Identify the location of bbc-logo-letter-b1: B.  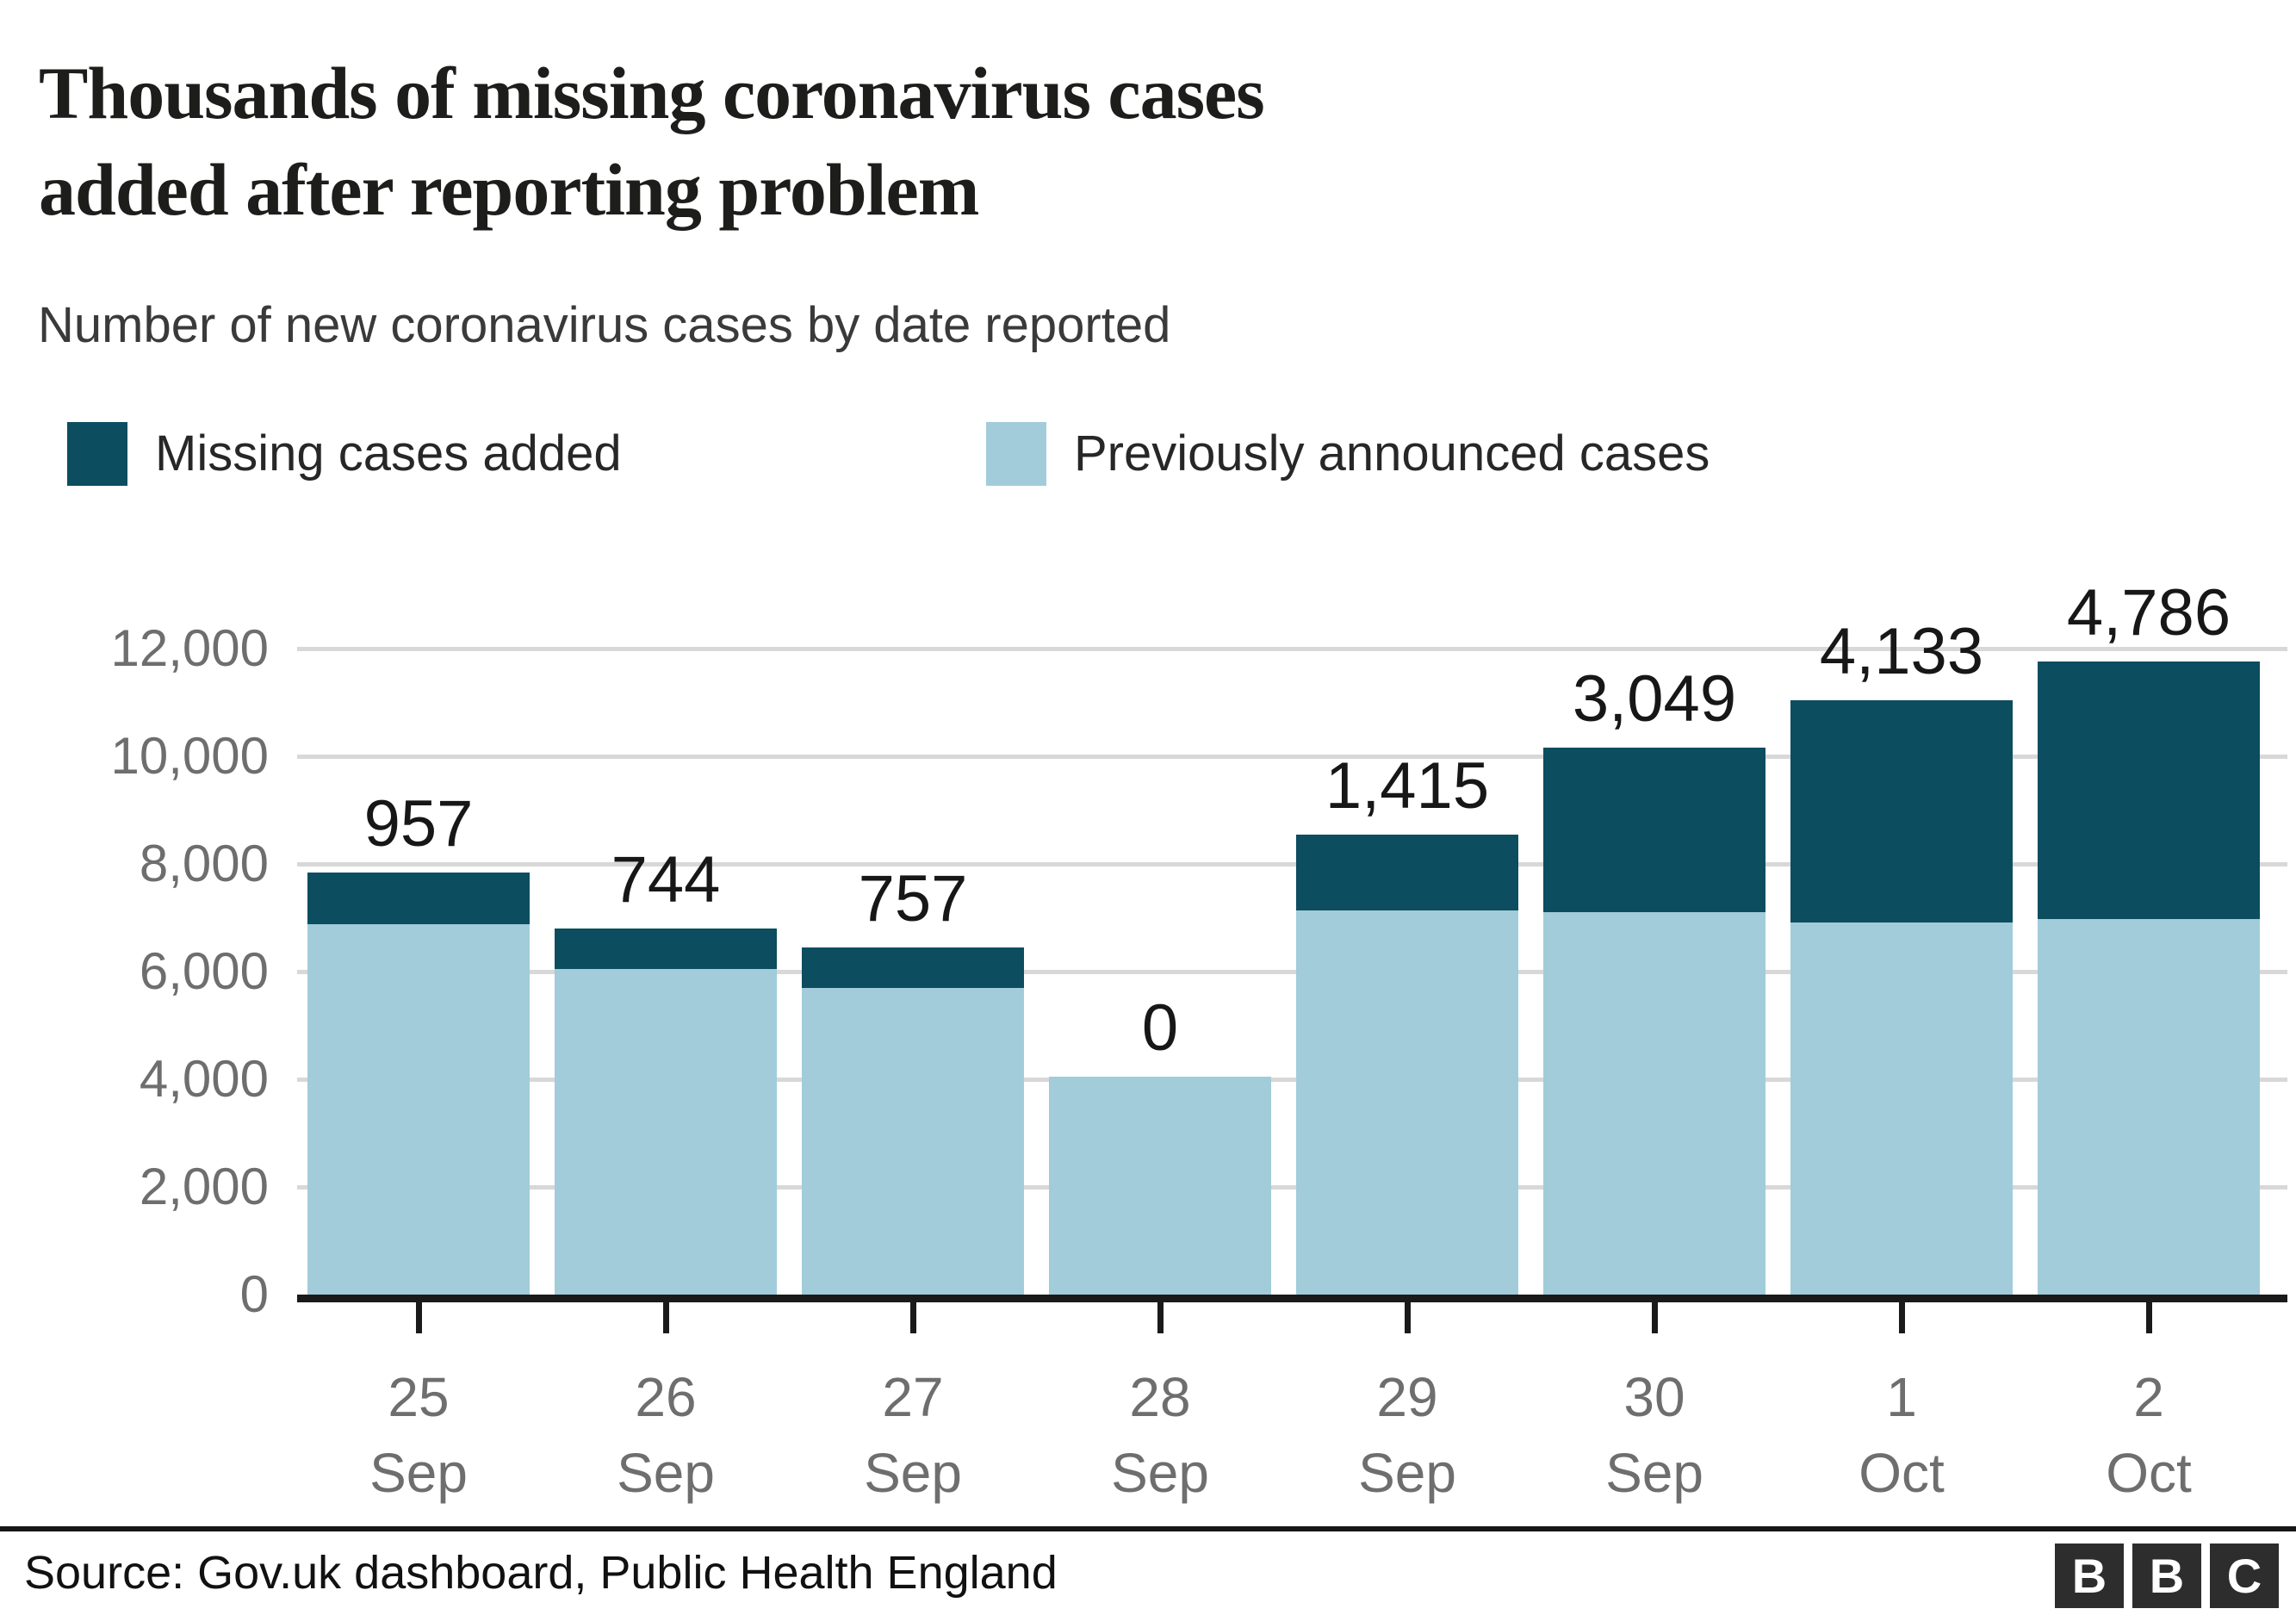
(2089, 1576).